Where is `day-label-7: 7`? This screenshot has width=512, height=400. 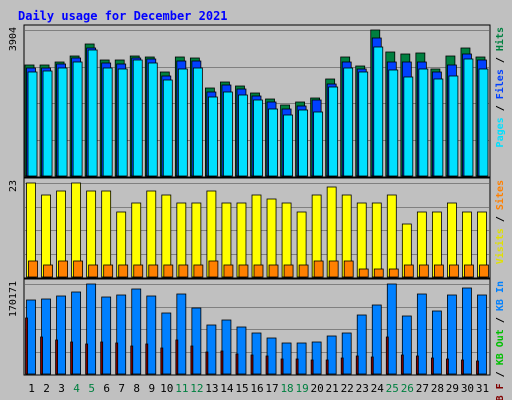 day-label-7: 7 is located at coordinates (121, 388).